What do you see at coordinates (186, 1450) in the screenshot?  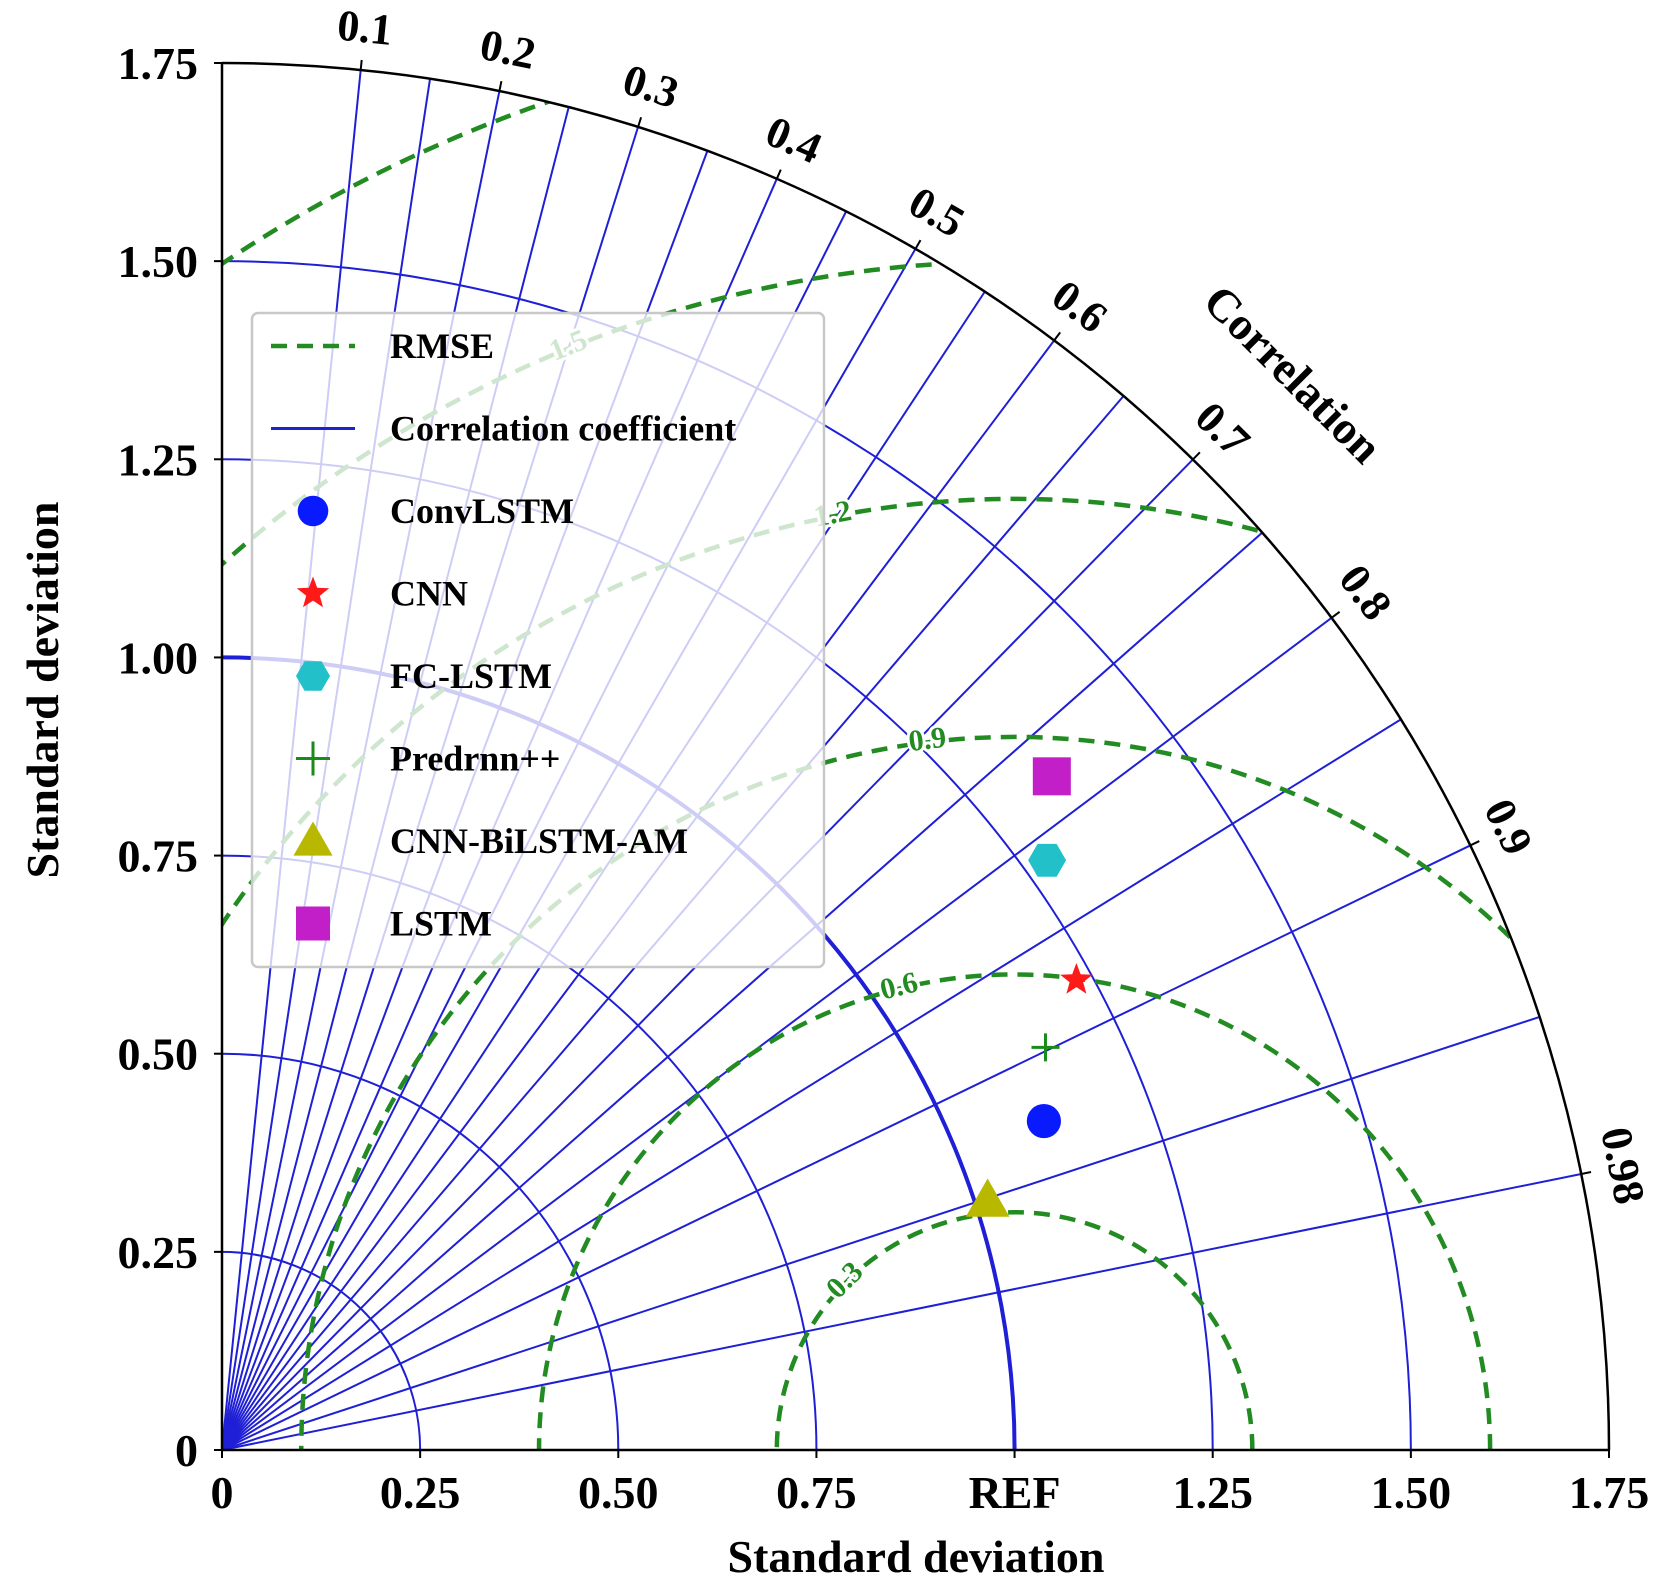 I see `y-tick-label: 0` at bounding box center [186, 1450].